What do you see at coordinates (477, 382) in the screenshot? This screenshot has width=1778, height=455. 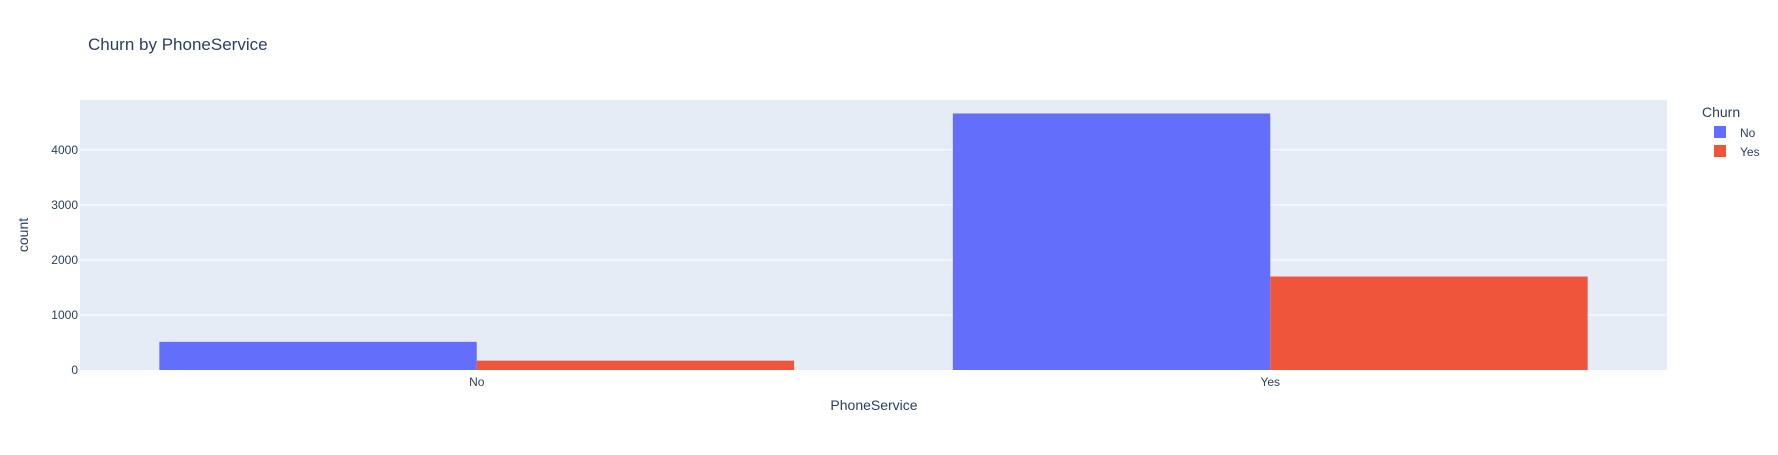 I see `x-tick-label: No` at bounding box center [477, 382].